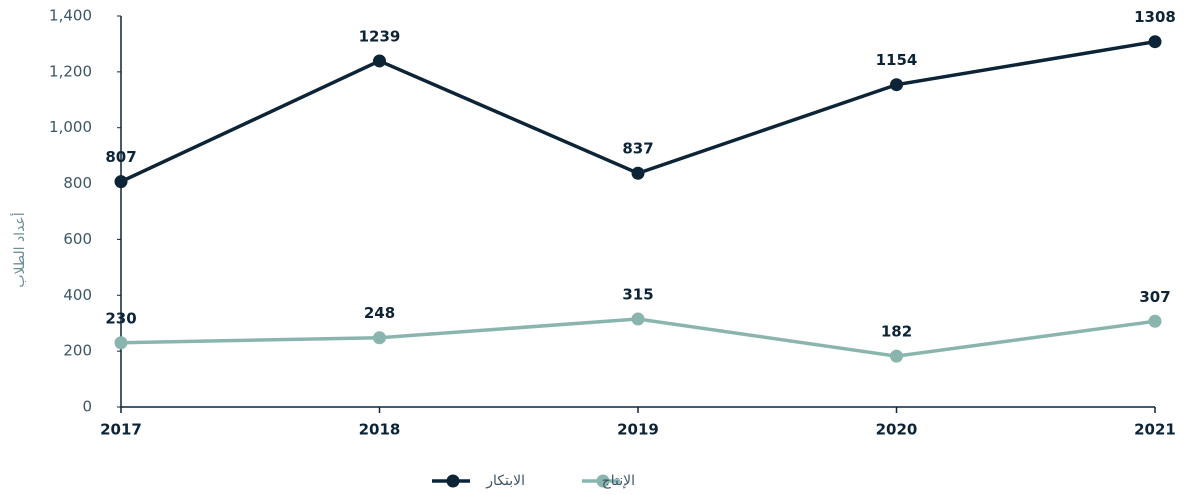 Image resolution: width=1184 pixels, height=495 pixels. I want to click on y-tick-label: 800, so click(77, 183).